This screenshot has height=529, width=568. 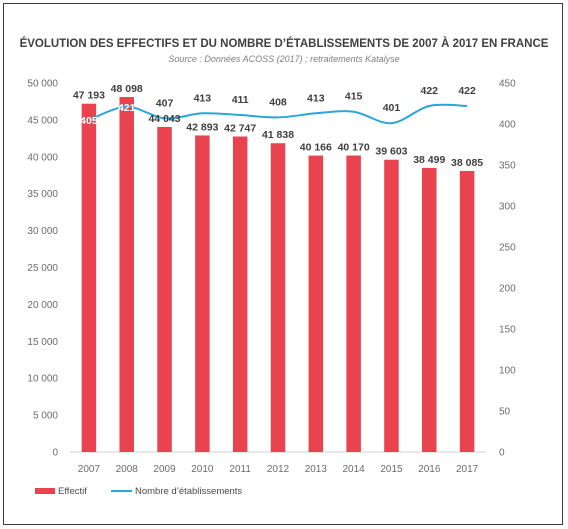 What do you see at coordinates (354, 469) in the screenshot?
I see `x-tick-label: 2014` at bounding box center [354, 469].